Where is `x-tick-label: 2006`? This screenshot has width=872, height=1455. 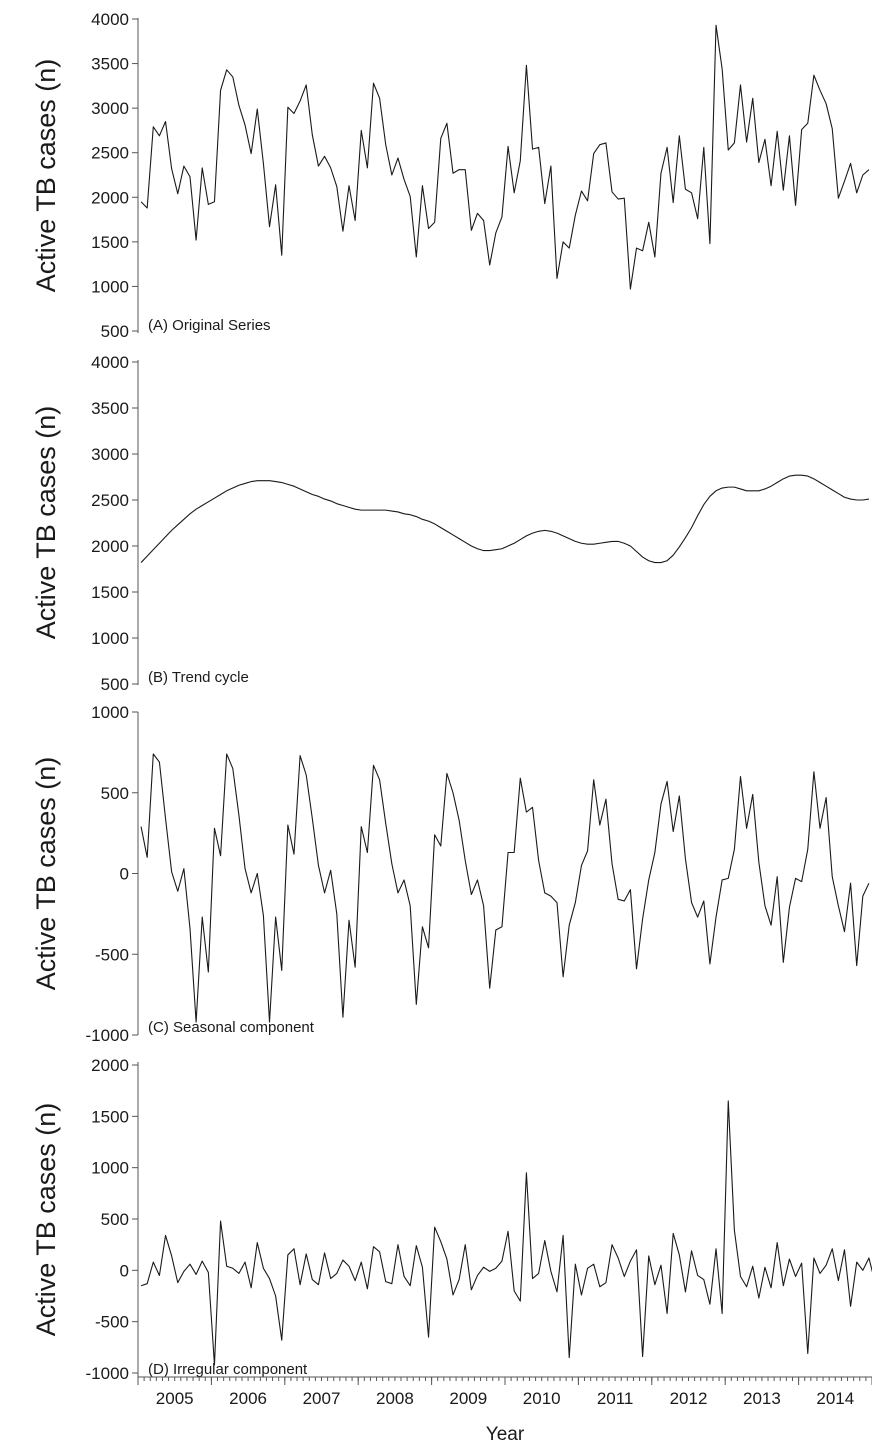
x-tick-label: 2006 is located at coordinates (248, 1398).